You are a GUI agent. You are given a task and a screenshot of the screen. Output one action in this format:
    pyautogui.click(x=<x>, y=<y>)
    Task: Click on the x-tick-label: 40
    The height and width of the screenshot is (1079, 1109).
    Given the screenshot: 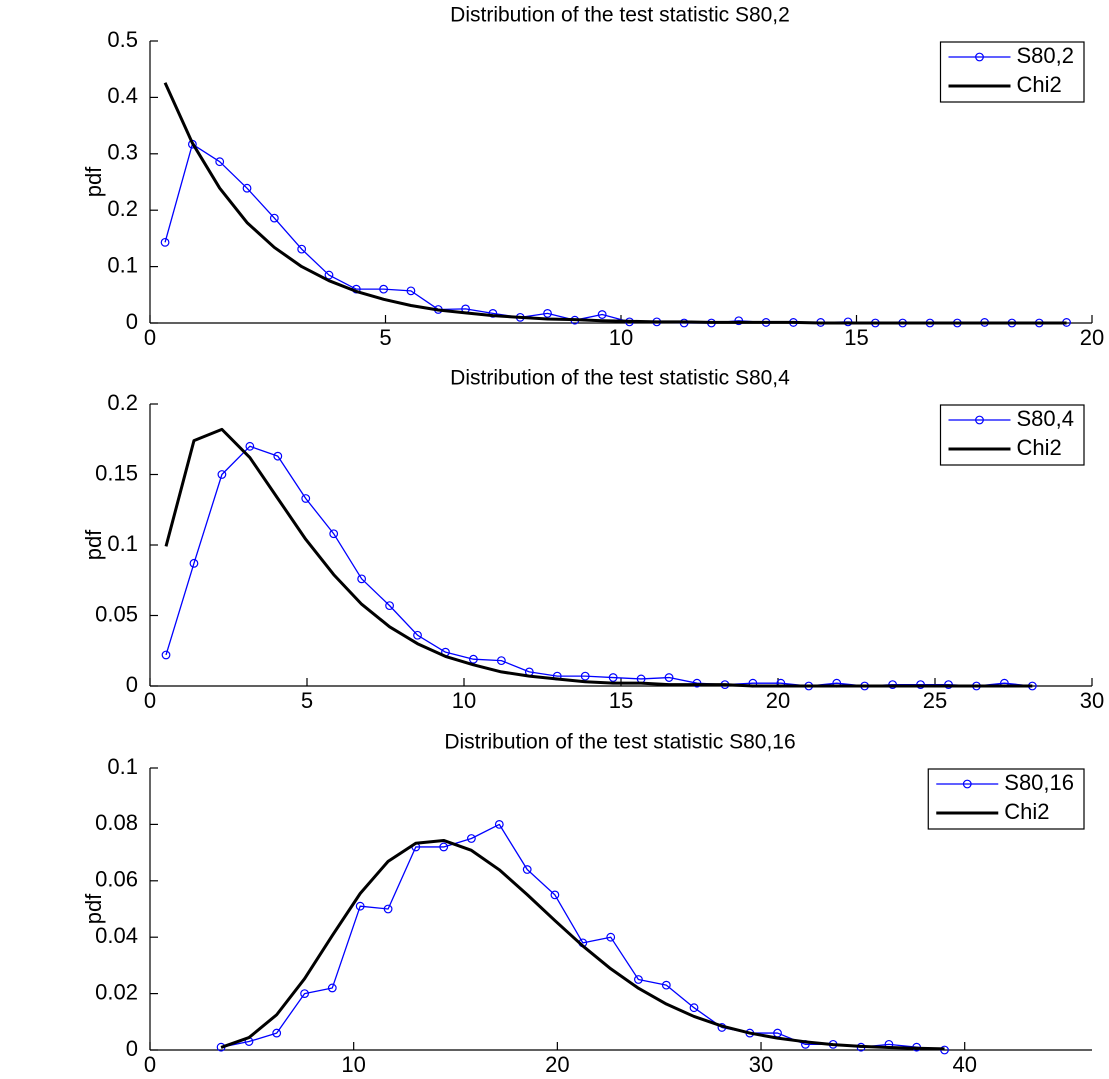 What is the action you would take?
    pyautogui.click(x=964, y=1064)
    